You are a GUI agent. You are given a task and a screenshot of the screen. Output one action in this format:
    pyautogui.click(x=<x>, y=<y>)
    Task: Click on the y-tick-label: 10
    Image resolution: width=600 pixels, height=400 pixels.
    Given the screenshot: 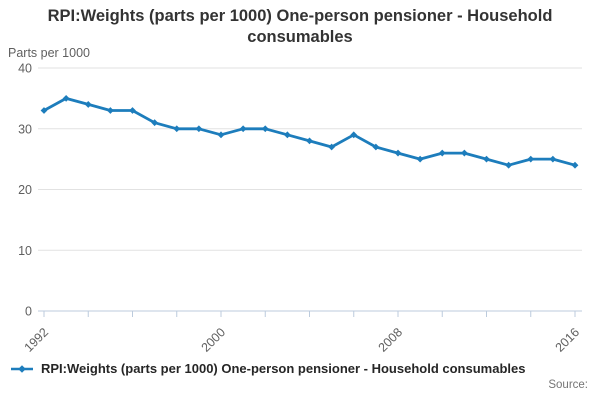 What is the action you would take?
    pyautogui.click(x=25, y=251)
    